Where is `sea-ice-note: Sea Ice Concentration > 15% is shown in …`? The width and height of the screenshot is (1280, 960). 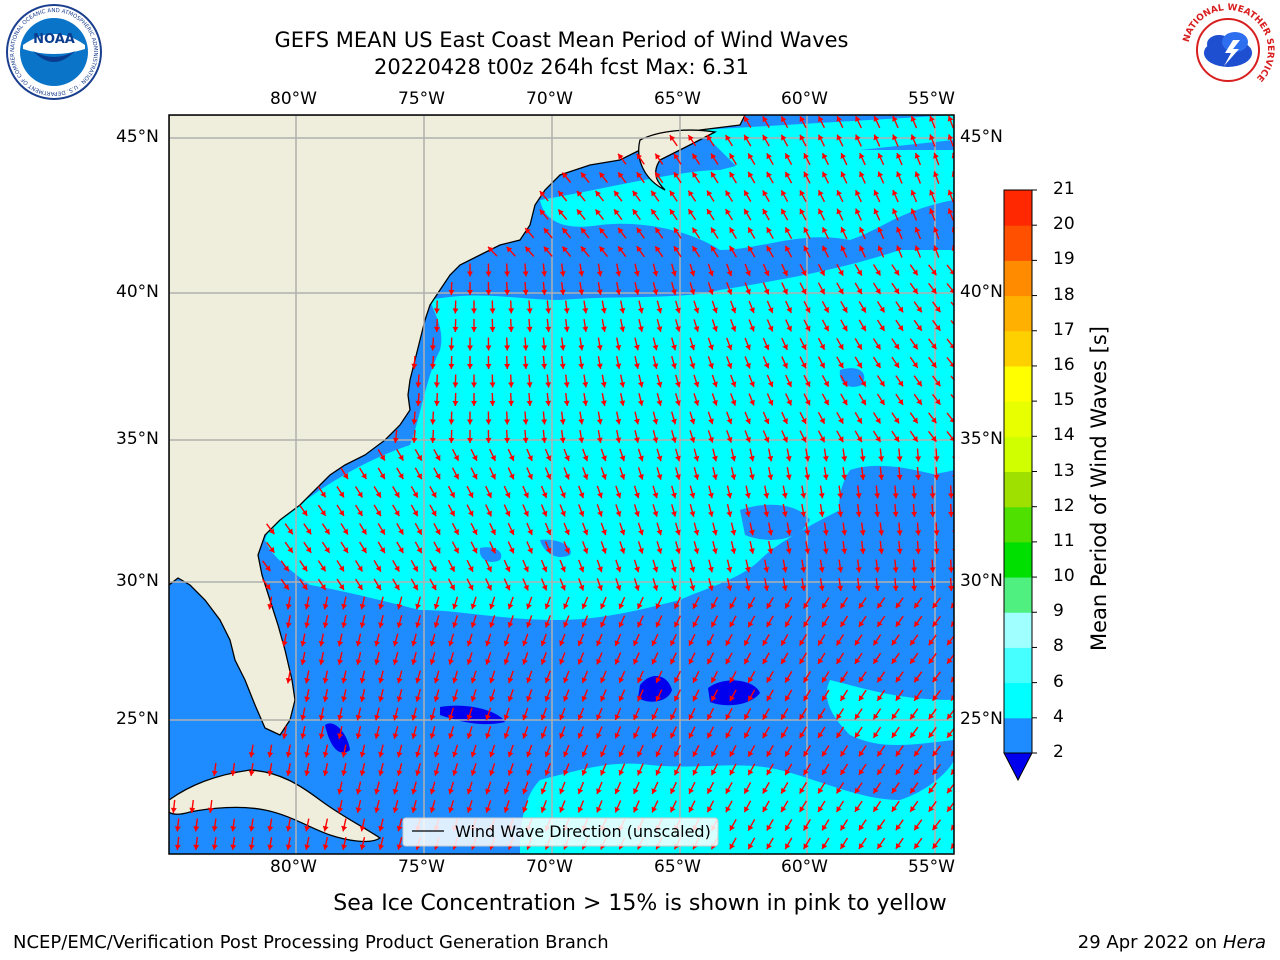 sea-ice-note: Sea Ice Concentration > 15% is shown in … is located at coordinates (640, 903).